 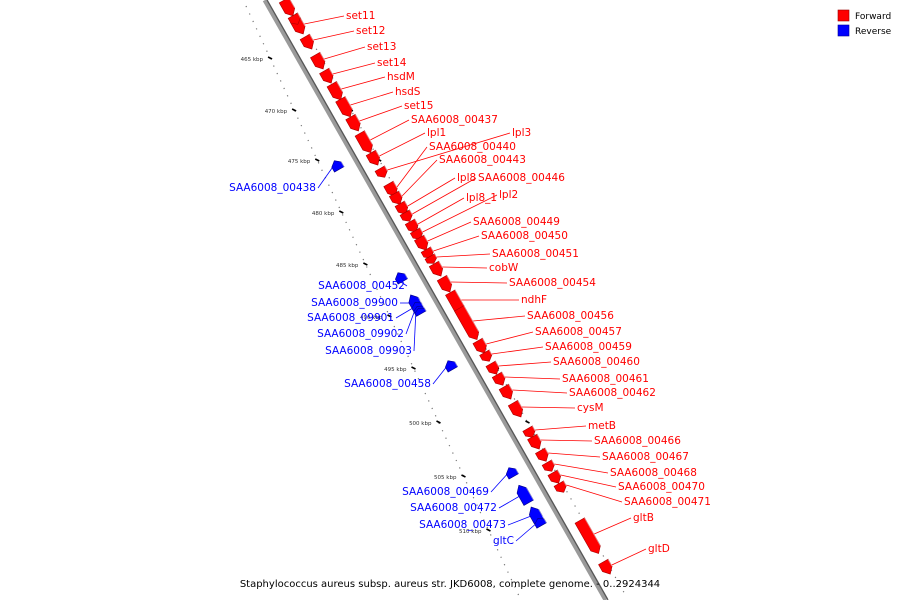 What do you see at coordinates (350, 318) in the screenshot?
I see `gene-label-saa6008-09901: SAA6008_09901` at bounding box center [350, 318].